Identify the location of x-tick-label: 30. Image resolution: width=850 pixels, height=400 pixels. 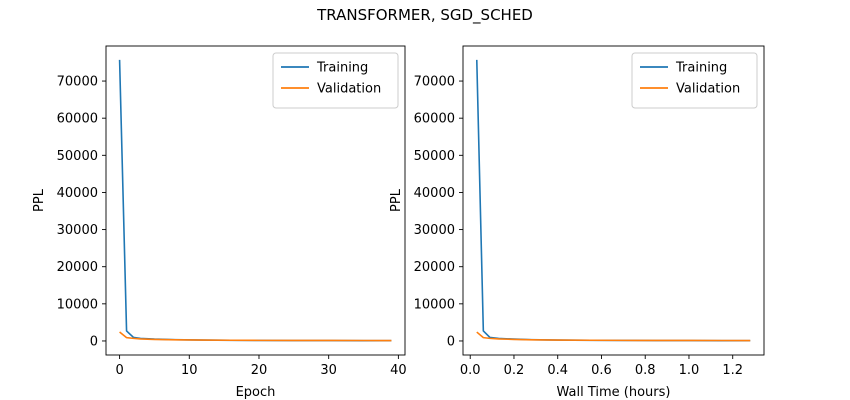
(328, 370).